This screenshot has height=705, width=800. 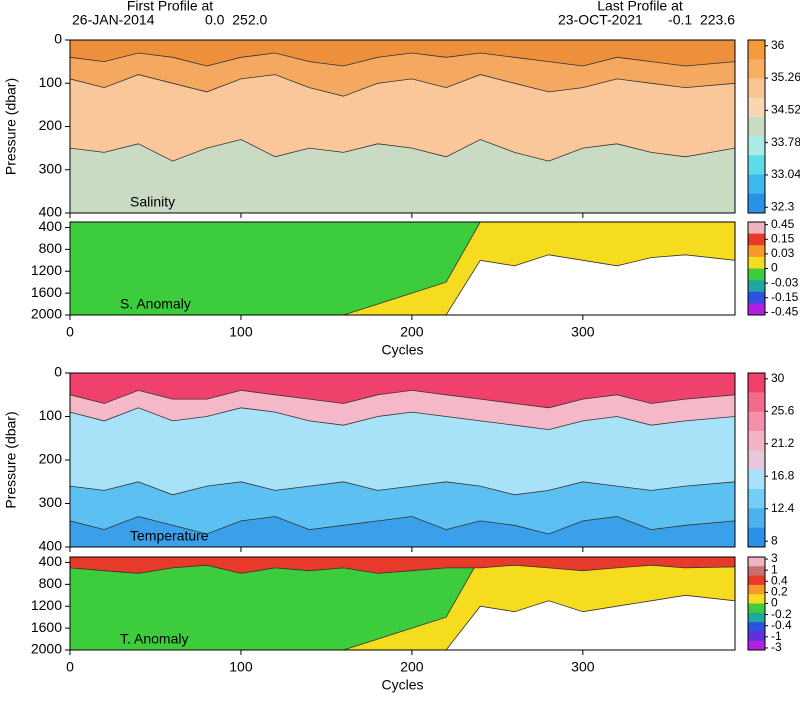 I want to click on panel-label: S. Anomaly, so click(x=155, y=304).